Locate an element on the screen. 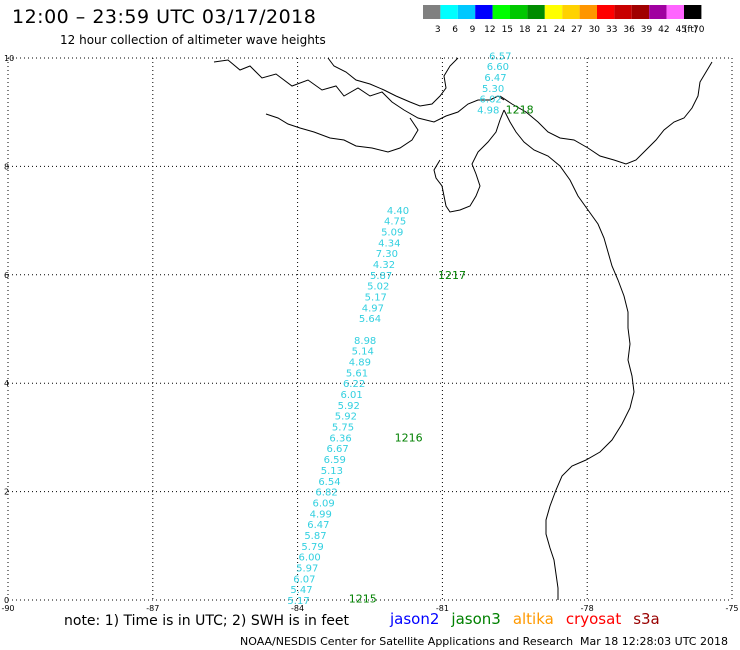  legend-label-36: 36 is located at coordinates (629, 30).